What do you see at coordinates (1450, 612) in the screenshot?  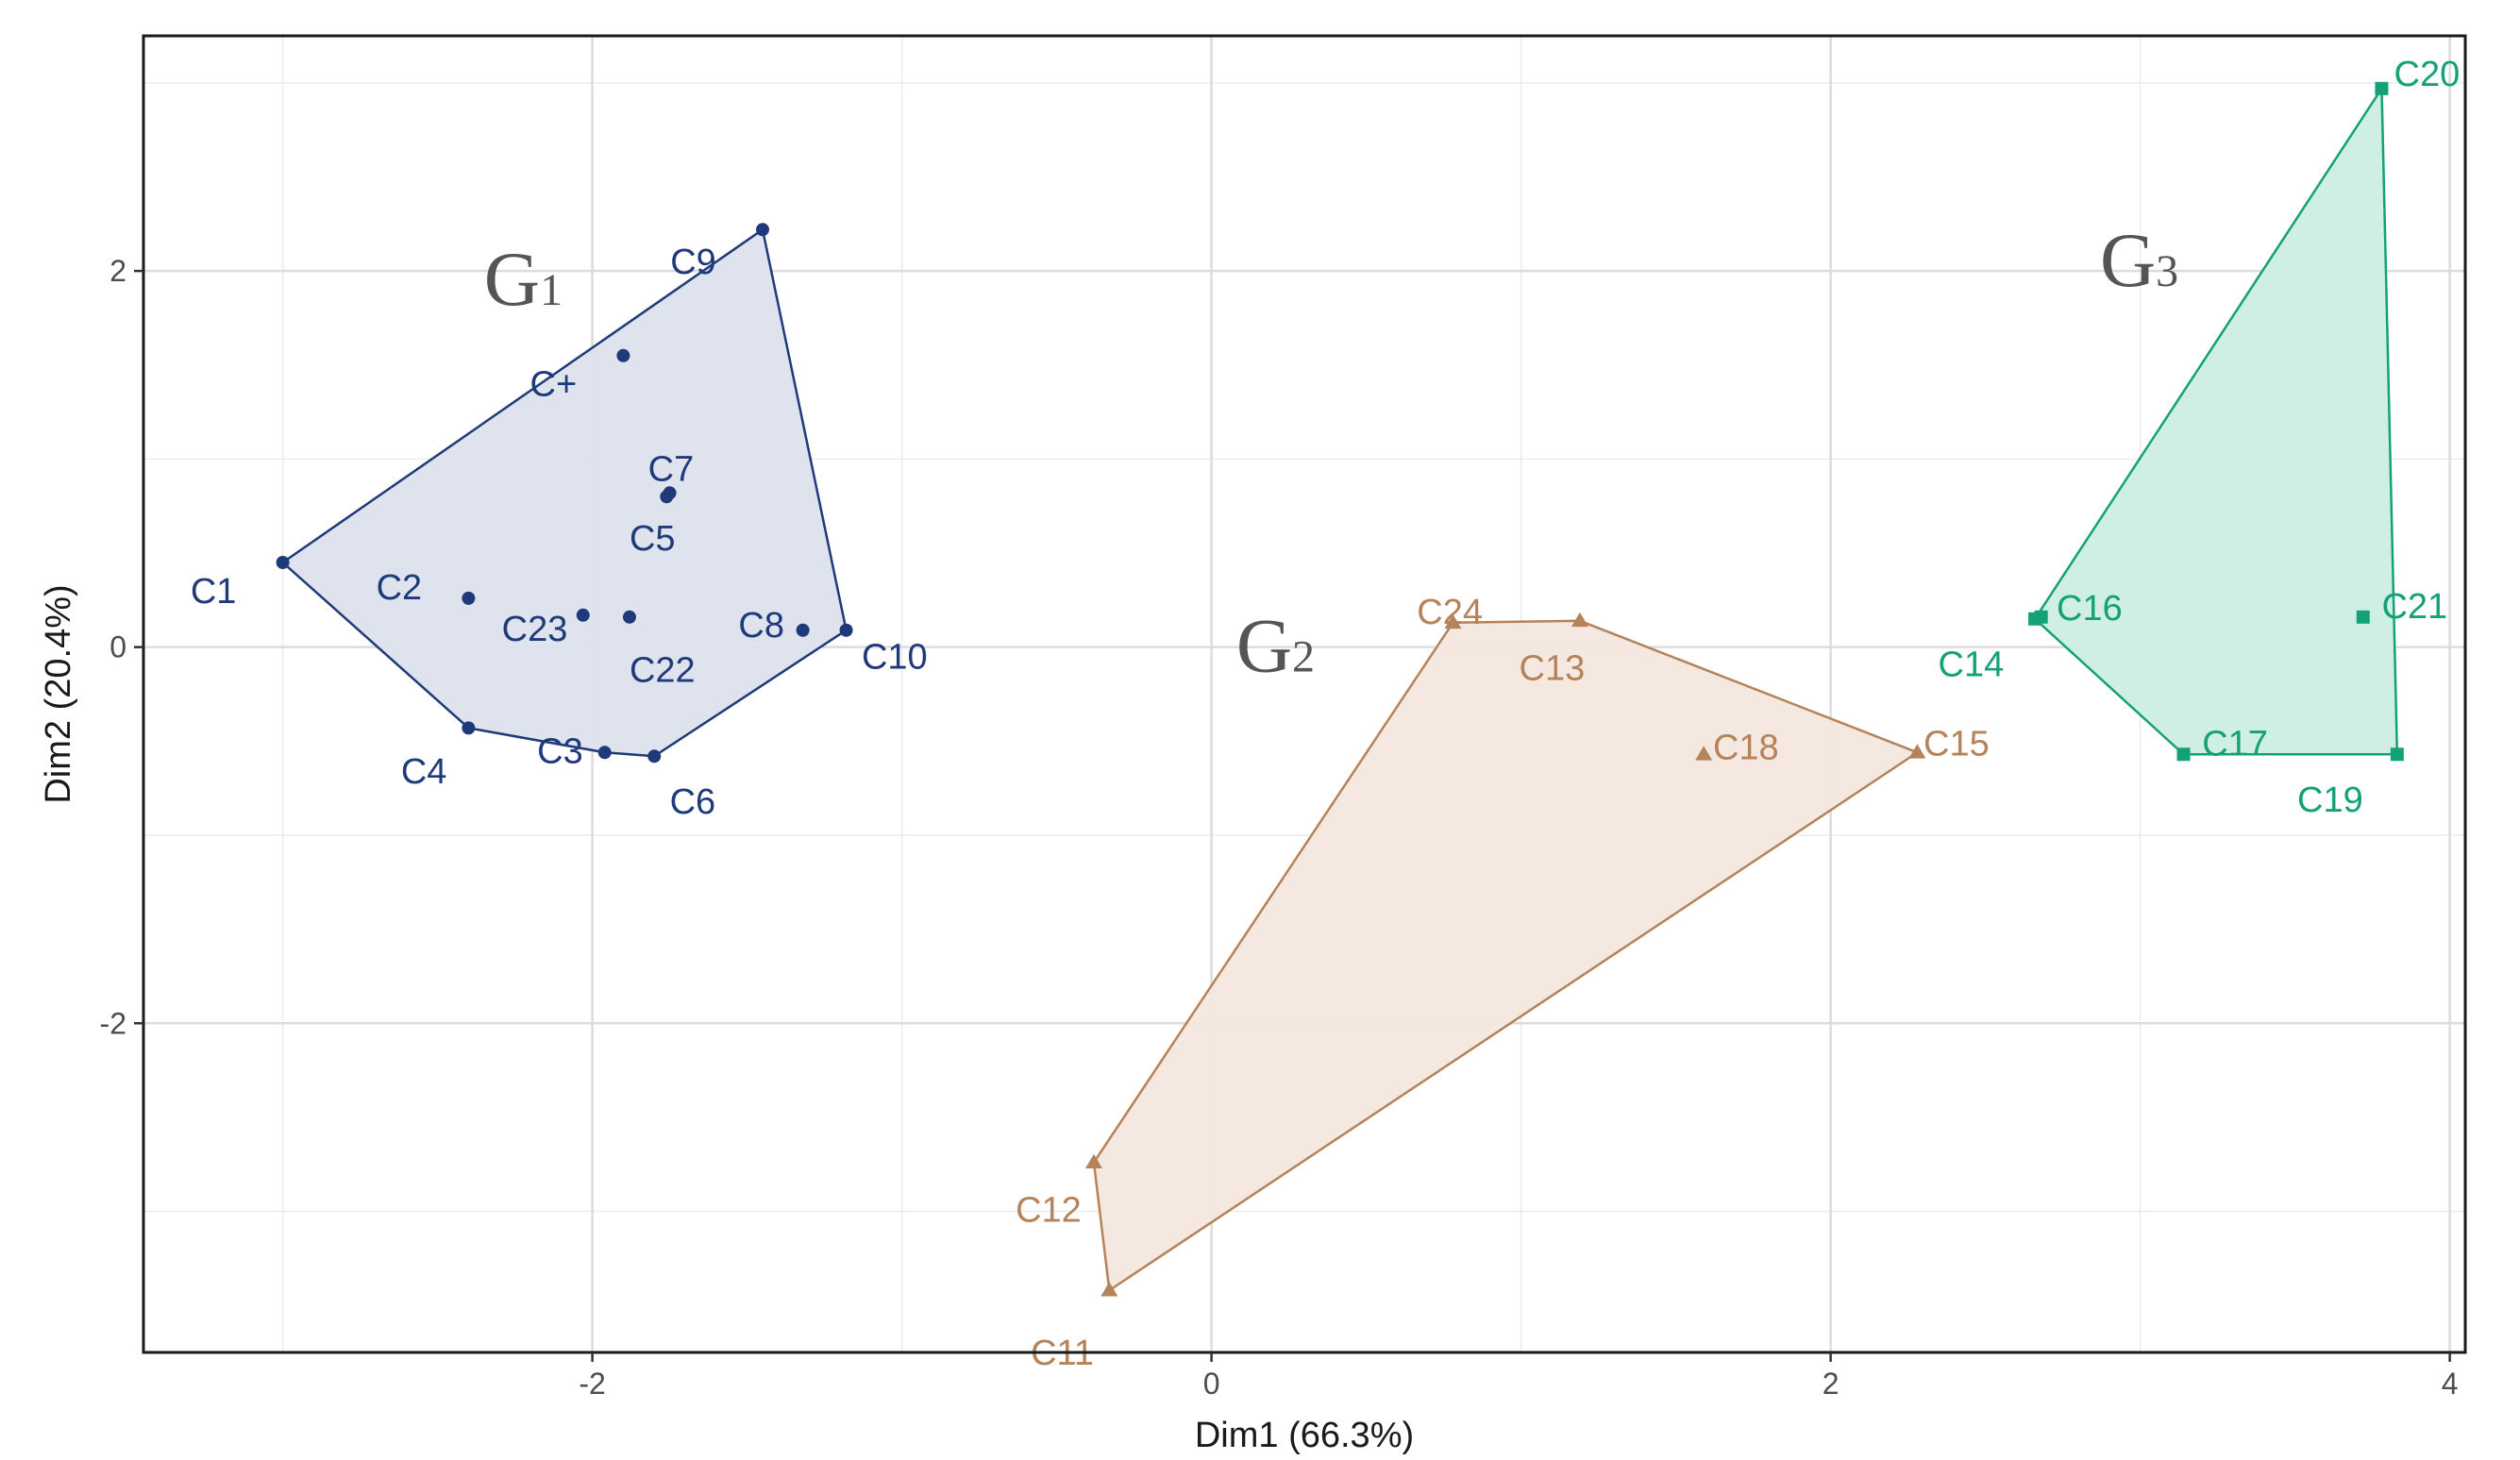 I see `label-c24: C24` at bounding box center [1450, 612].